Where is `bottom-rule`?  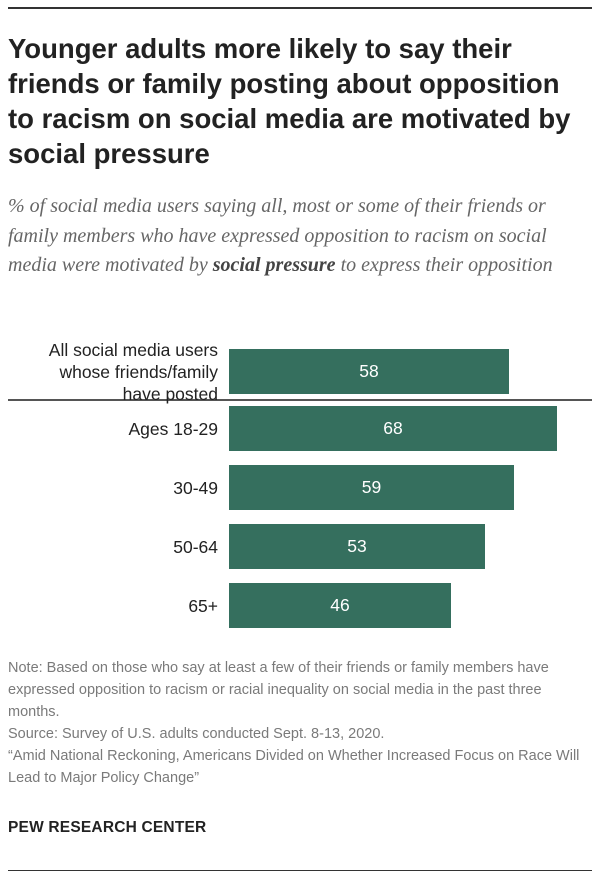
bottom-rule is located at coordinates (300, 870).